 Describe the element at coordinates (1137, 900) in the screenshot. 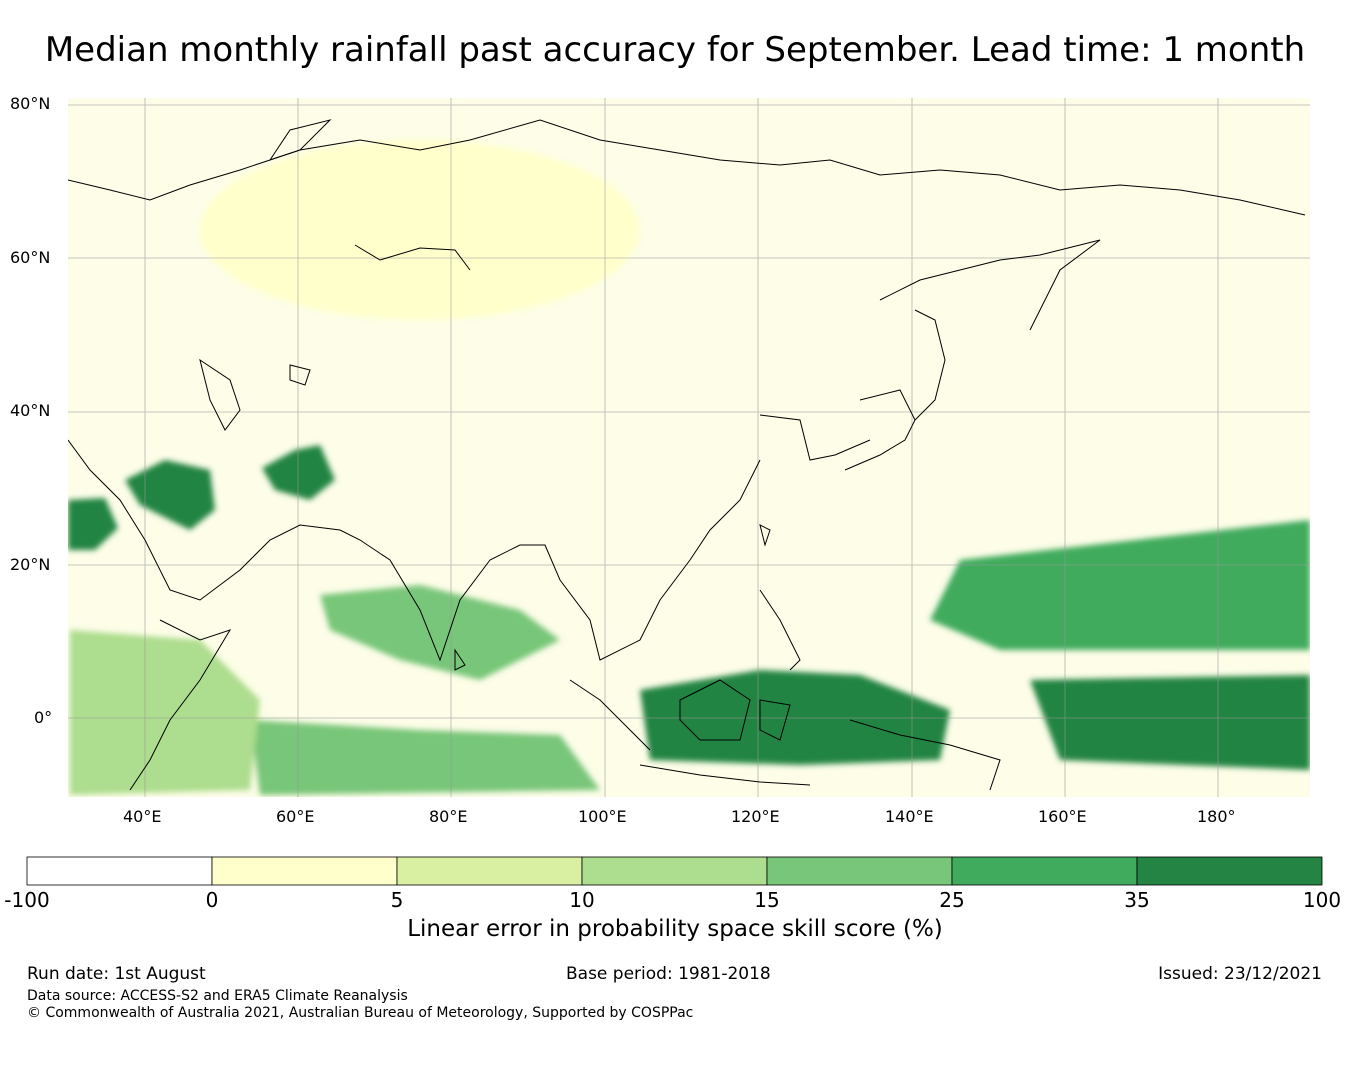

I see `colorbar-tick: 35` at that location.